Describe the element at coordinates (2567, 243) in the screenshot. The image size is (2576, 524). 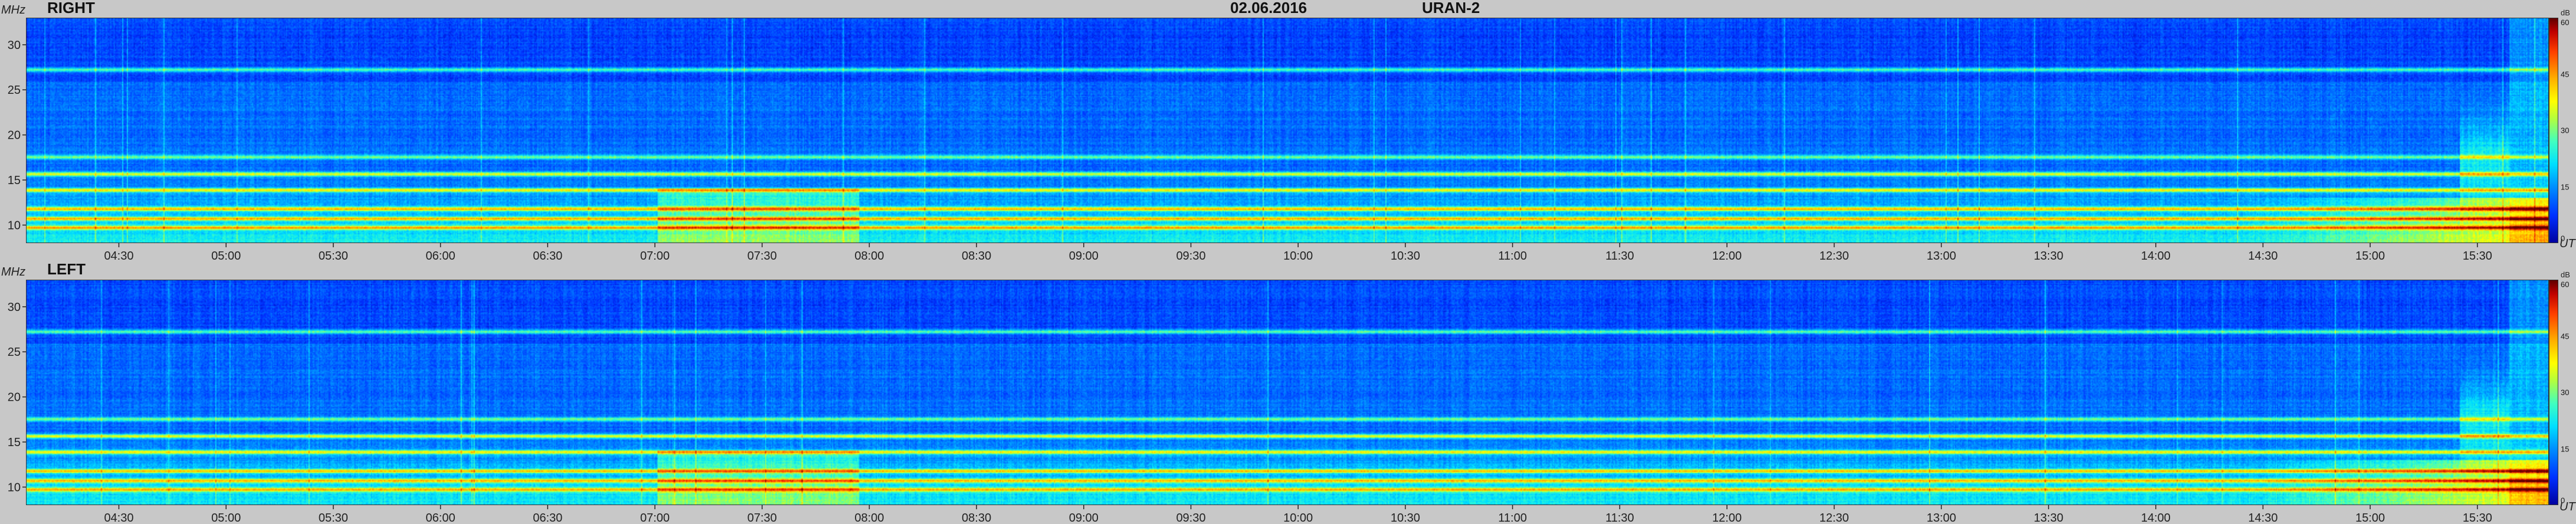
I see `x-unit-right: UT` at that location.